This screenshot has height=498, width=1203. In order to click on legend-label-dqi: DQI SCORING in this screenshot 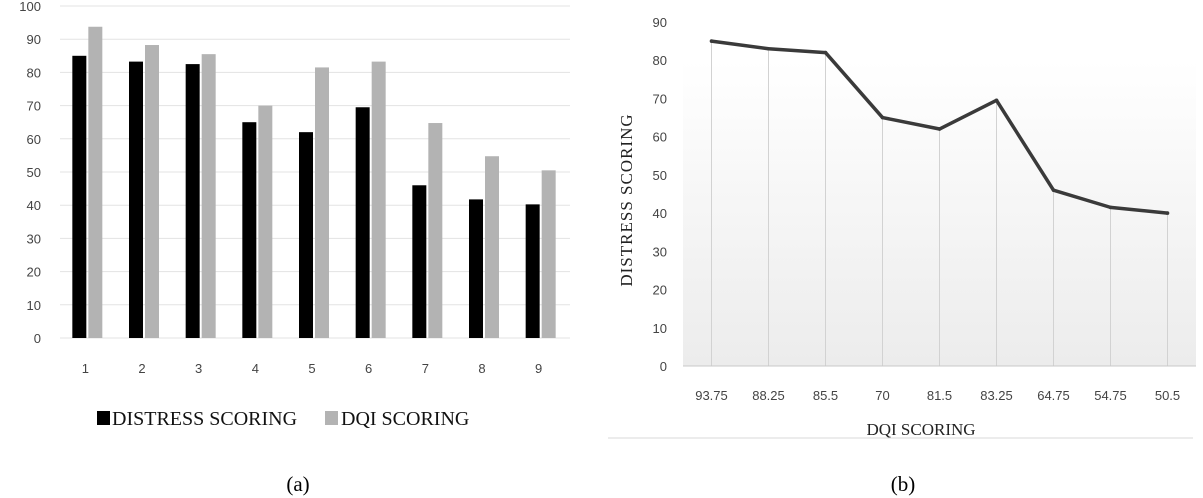, I will do `click(405, 419)`.